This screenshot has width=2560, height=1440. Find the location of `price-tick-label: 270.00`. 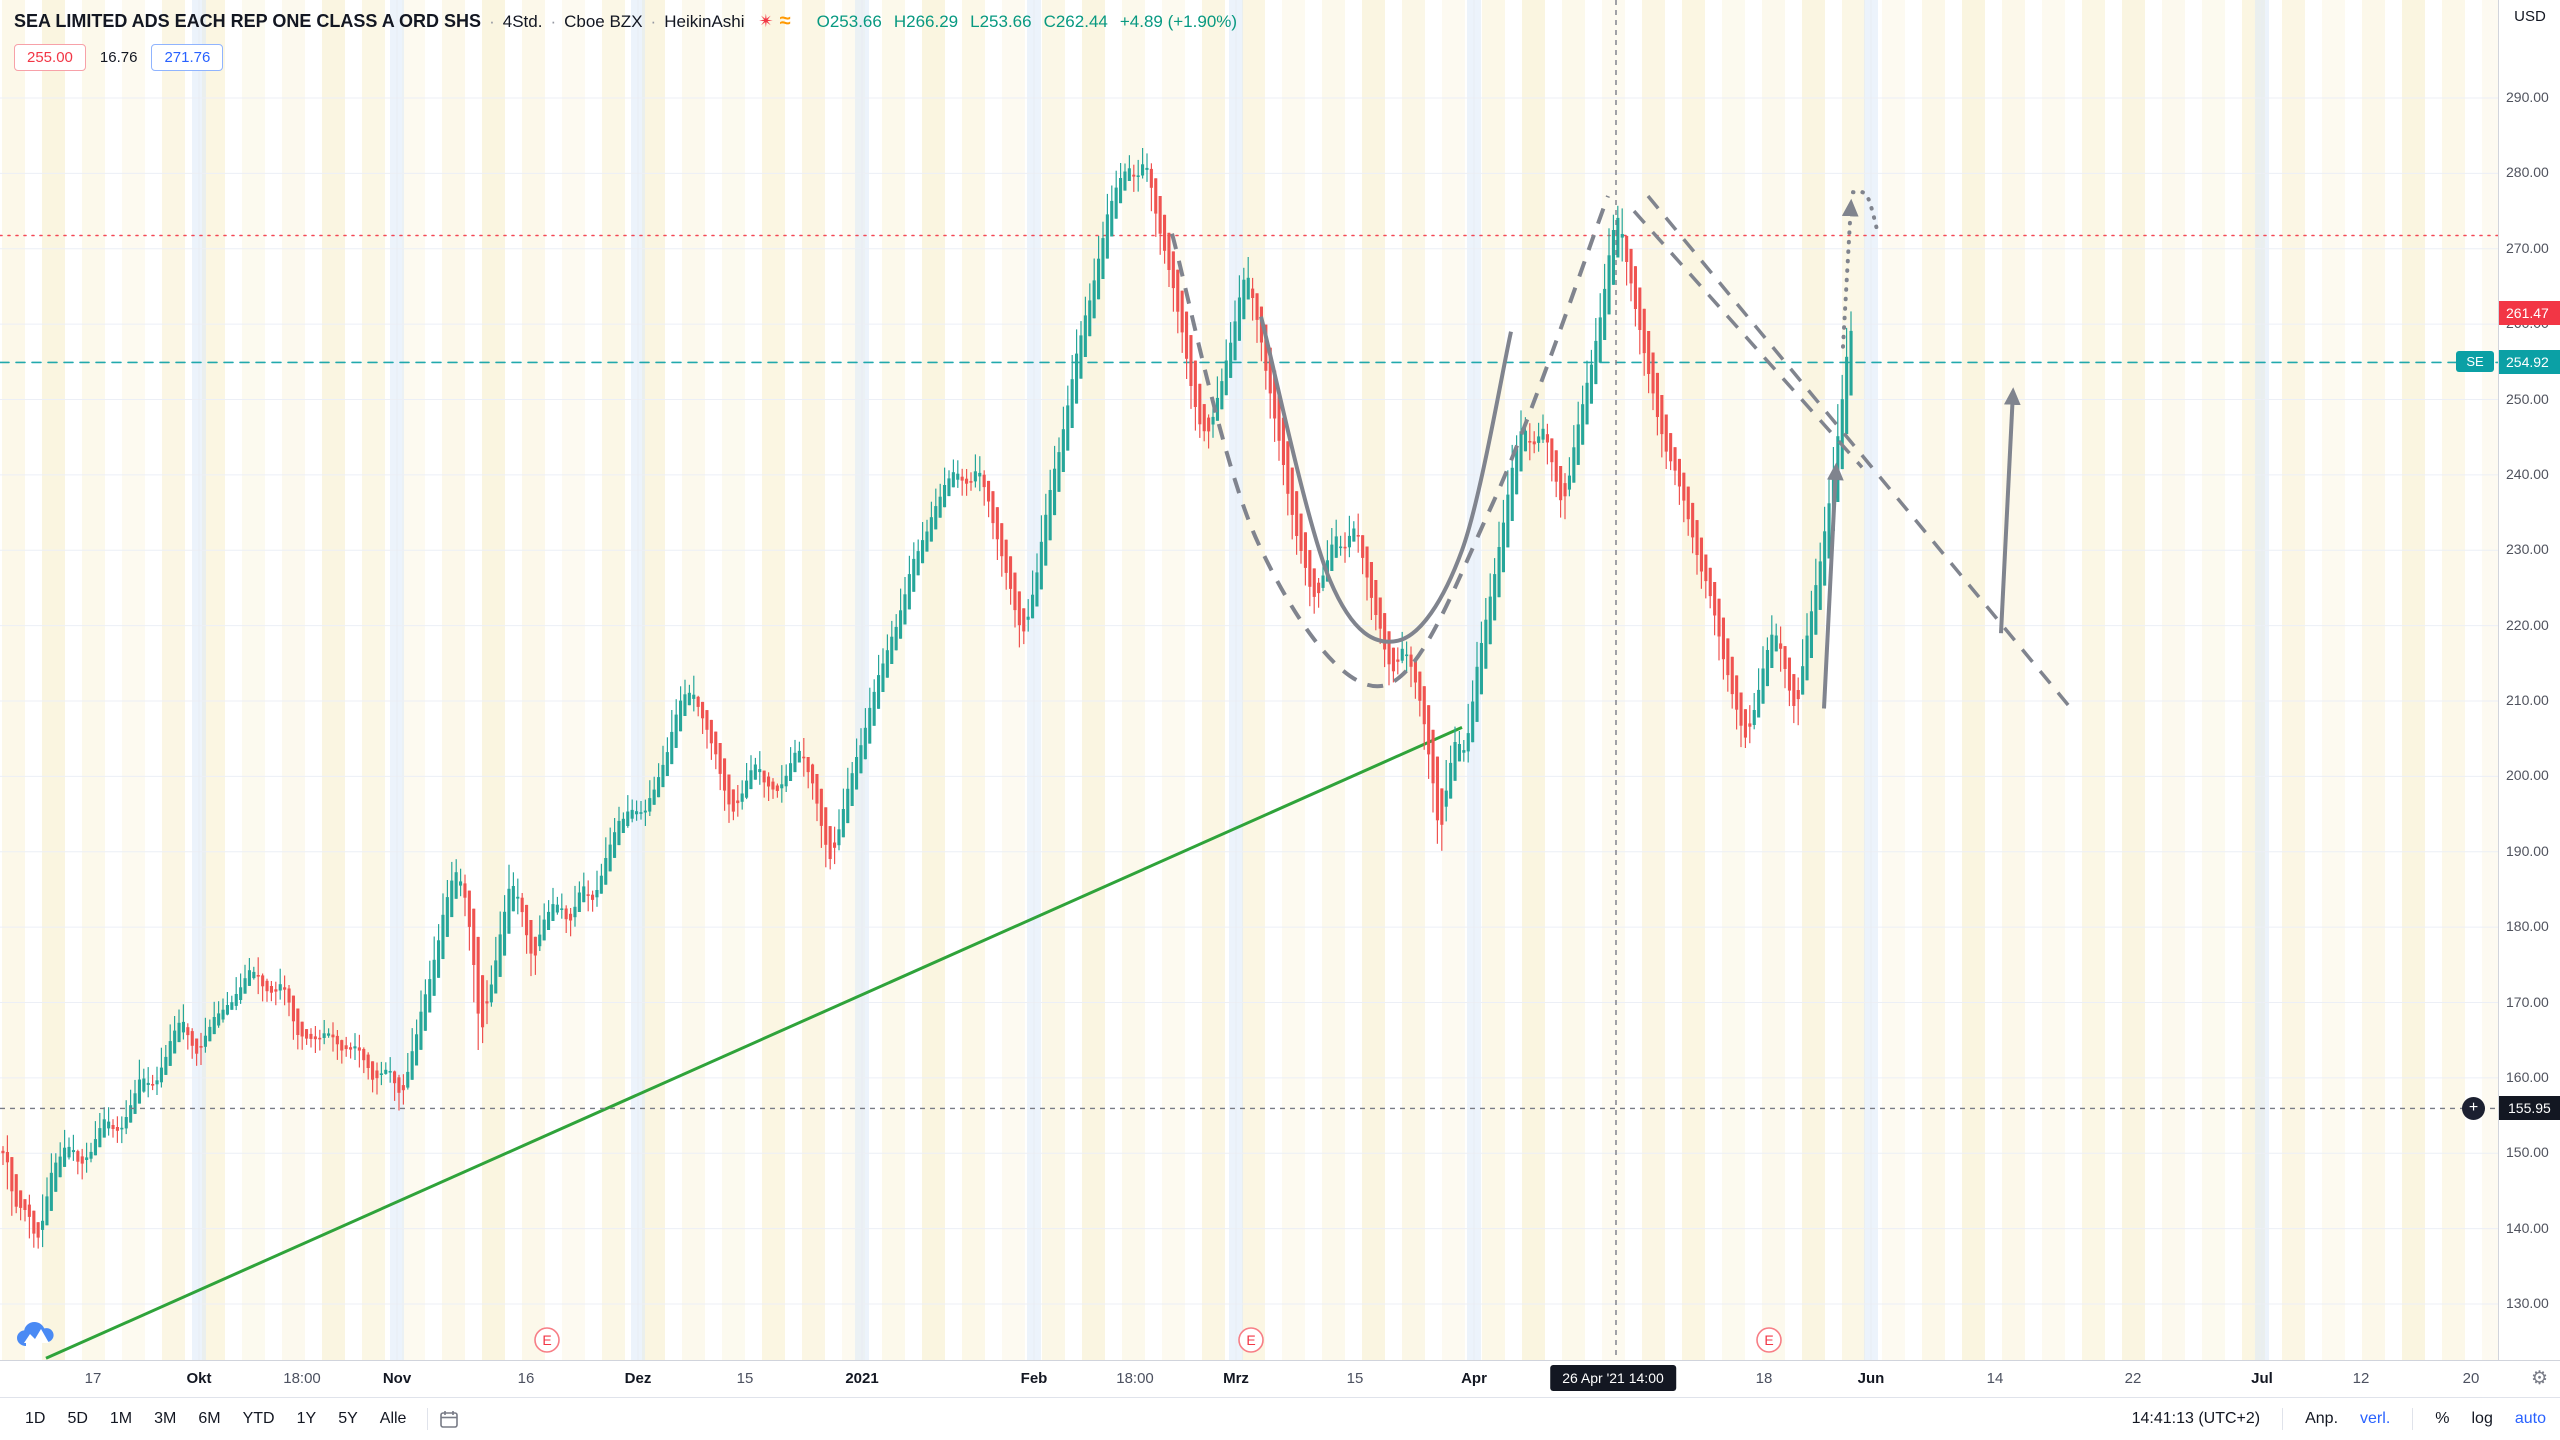

price-tick-label: 270.00 is located at coordinates (2527, 247).